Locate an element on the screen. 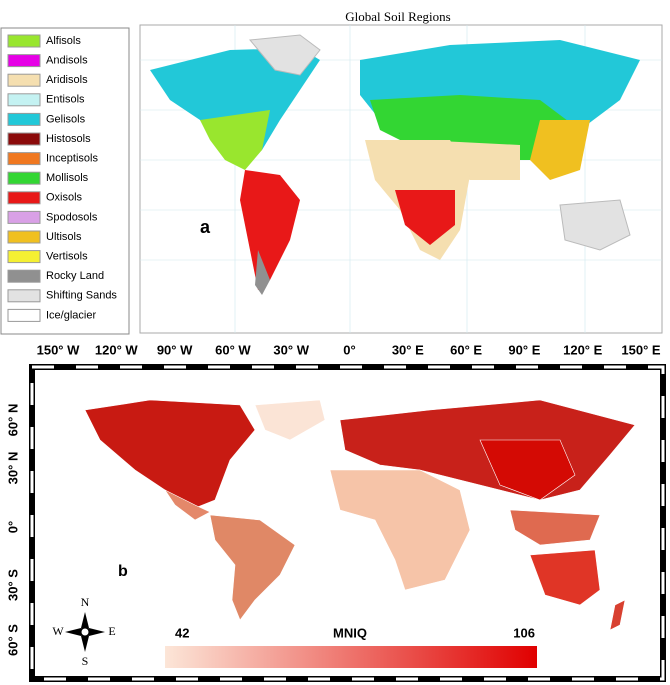 Image resolution: width=670 pixels, height=685 pixels. longitude-label: 120° E is located at coordinates (583, 349).